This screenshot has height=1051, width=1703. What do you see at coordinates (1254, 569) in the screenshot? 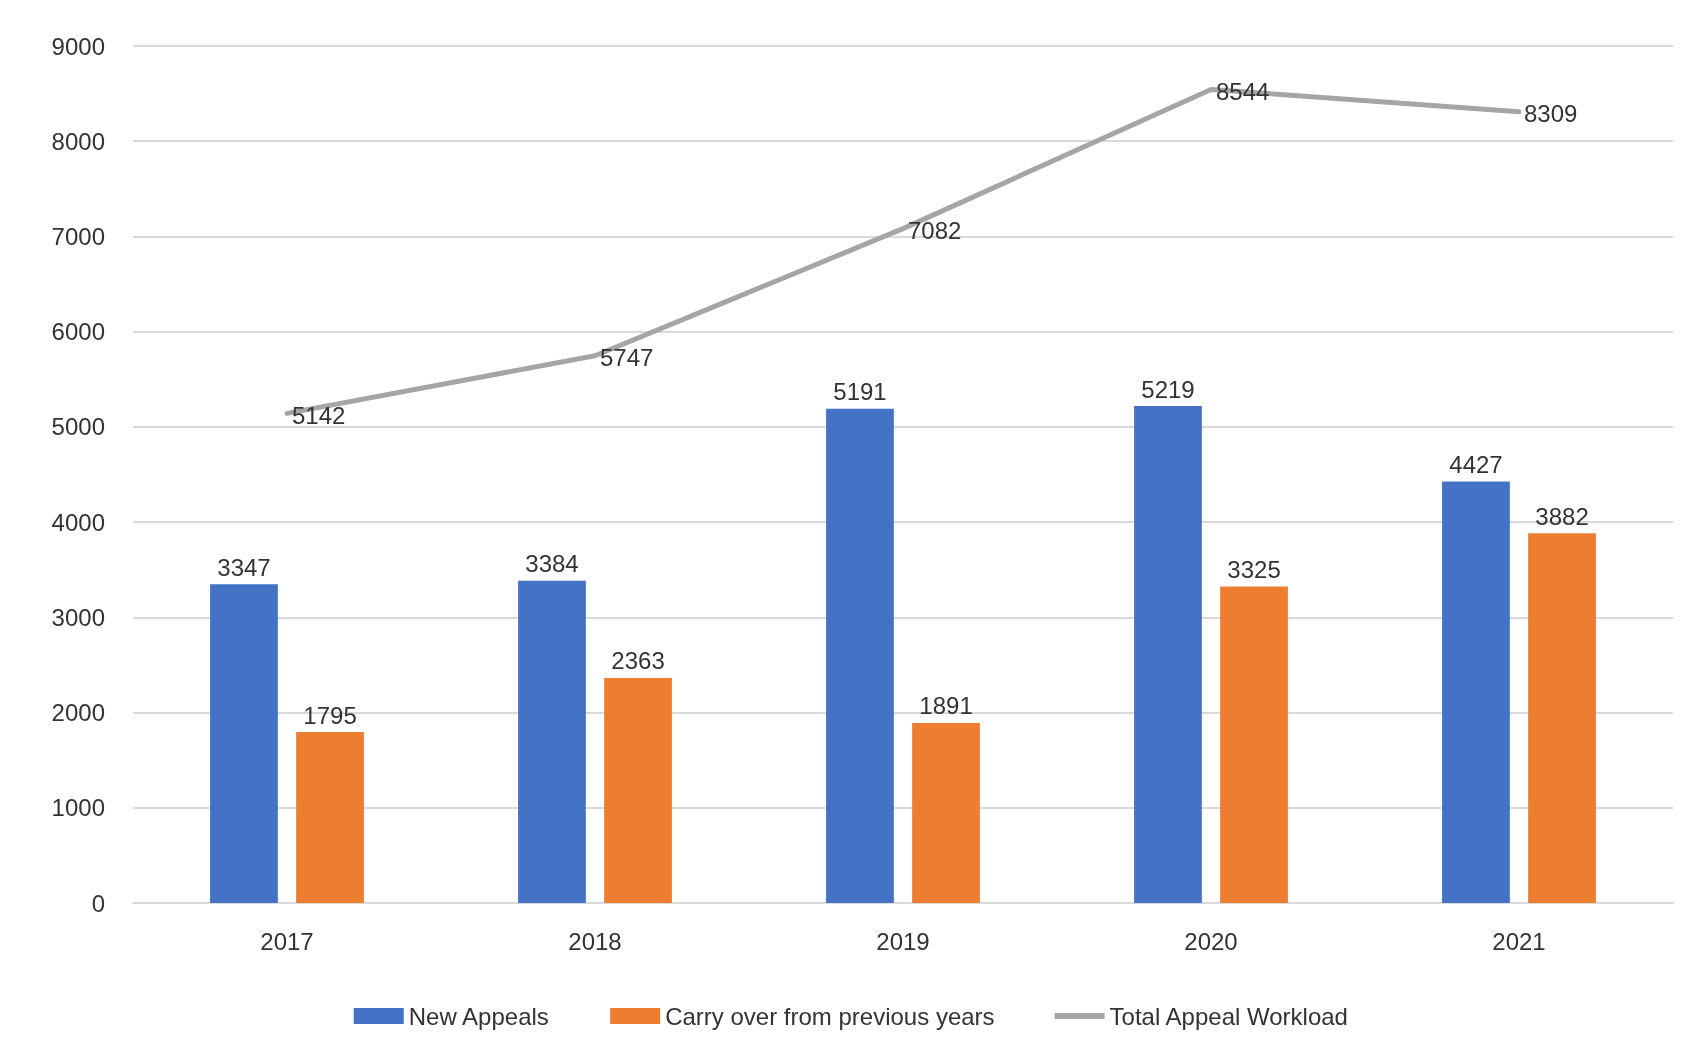
I see `data-label: 3325` at bounding box center [1254, 569].